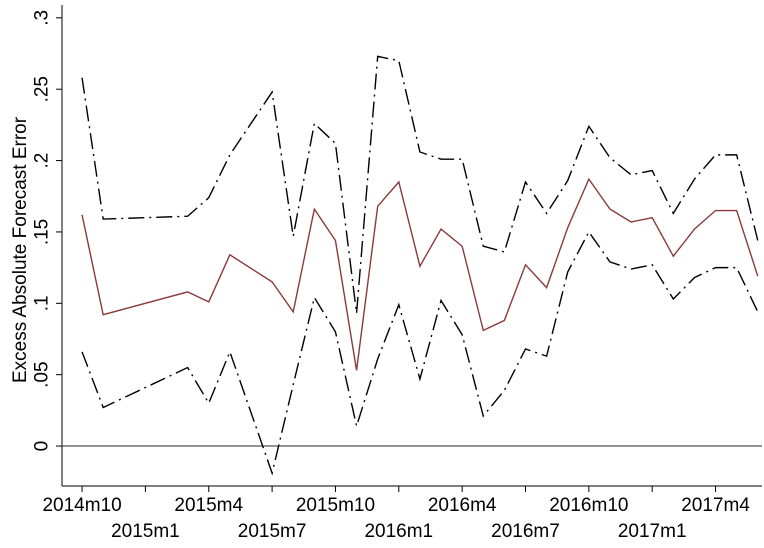 The image size is (764, 548). What do you see at coordinates (20, 249) in the screenshot?
I see `y-axis-title: Excess Absolute Forecast Error` at bounding box center [20, 249].